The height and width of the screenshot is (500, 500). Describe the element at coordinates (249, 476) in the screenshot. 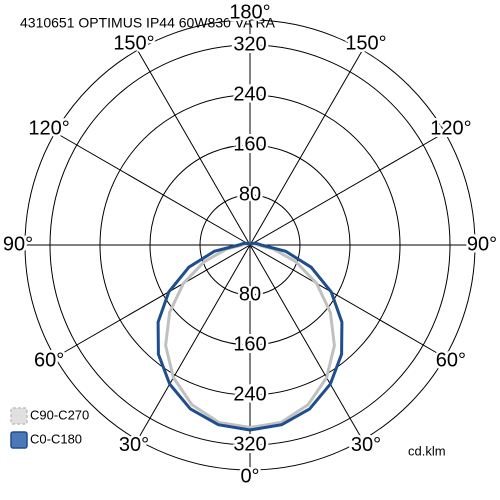

I see `theta-tick-label: 0°` at that location.